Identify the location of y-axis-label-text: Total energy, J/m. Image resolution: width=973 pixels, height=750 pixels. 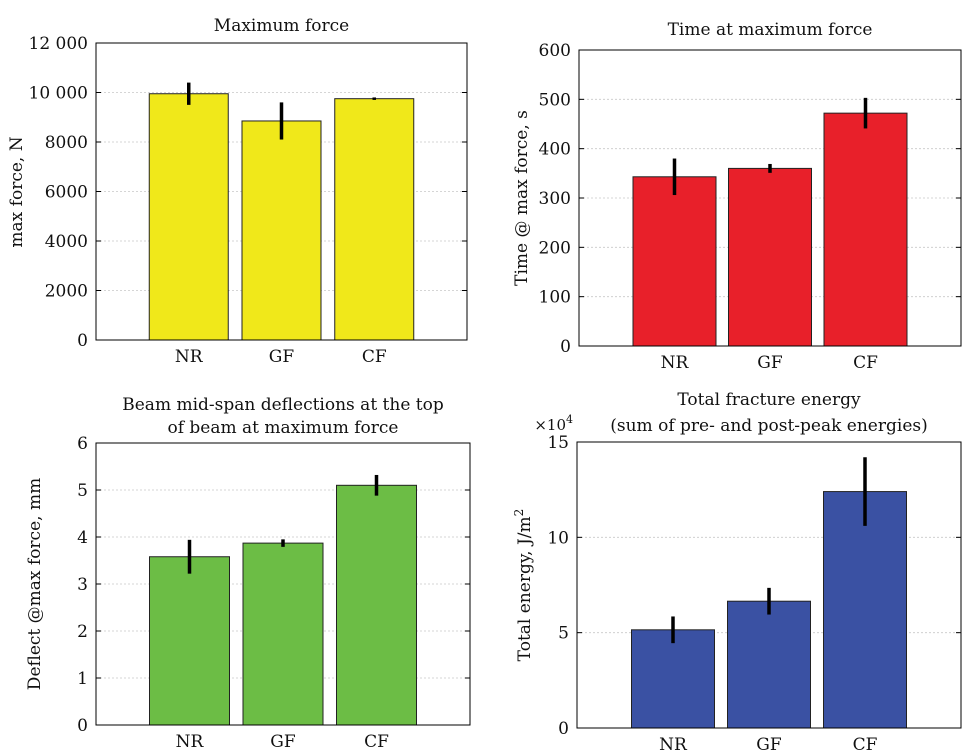
(525, 588).